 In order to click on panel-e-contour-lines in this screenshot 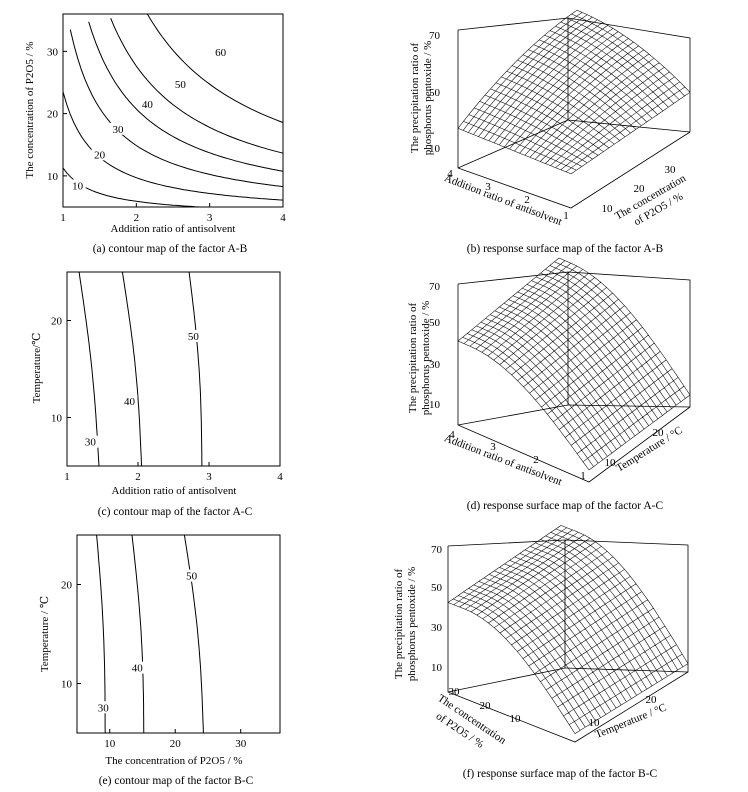, I will do `click(150, 634)`.